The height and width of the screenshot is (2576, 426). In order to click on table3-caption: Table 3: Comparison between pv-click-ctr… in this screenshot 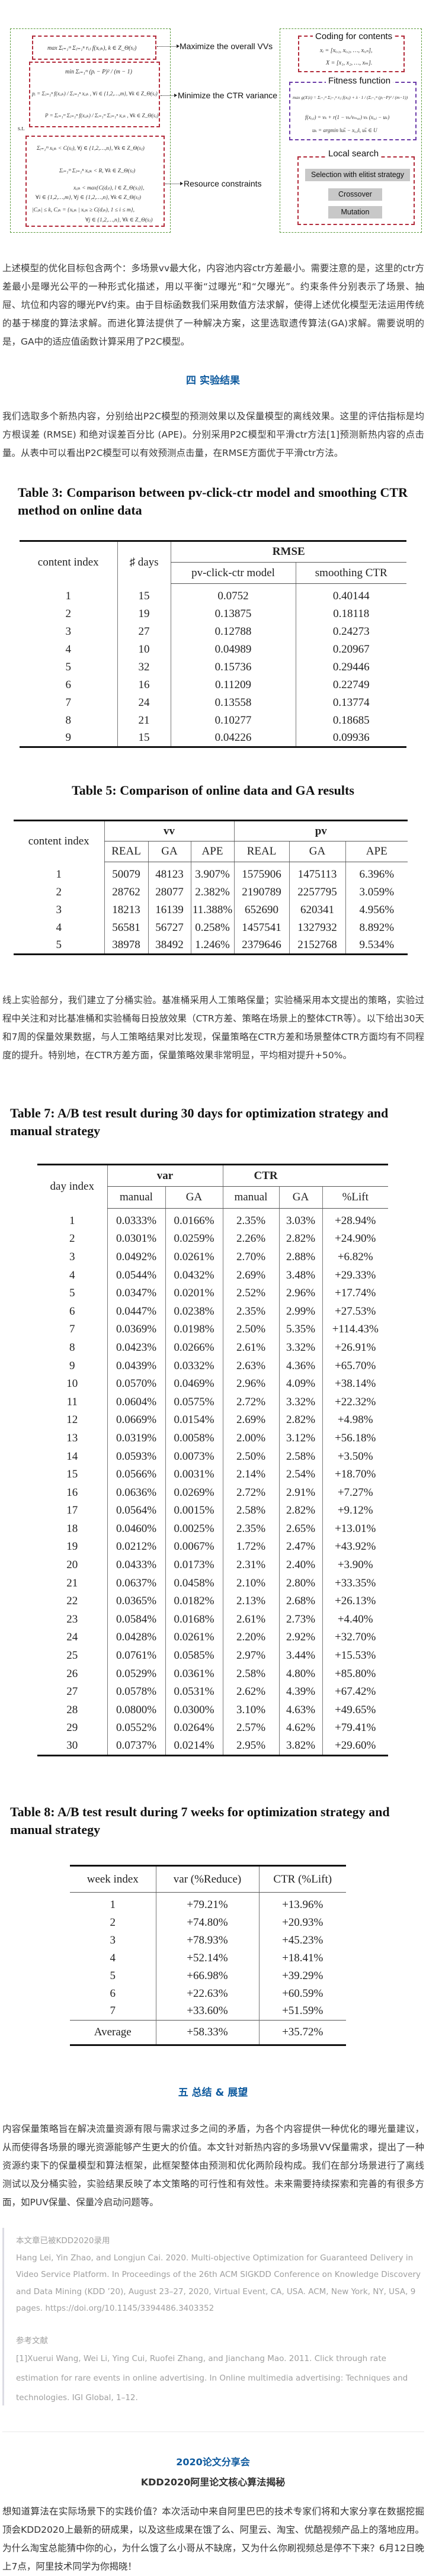, I will do `click(213, 501)`.